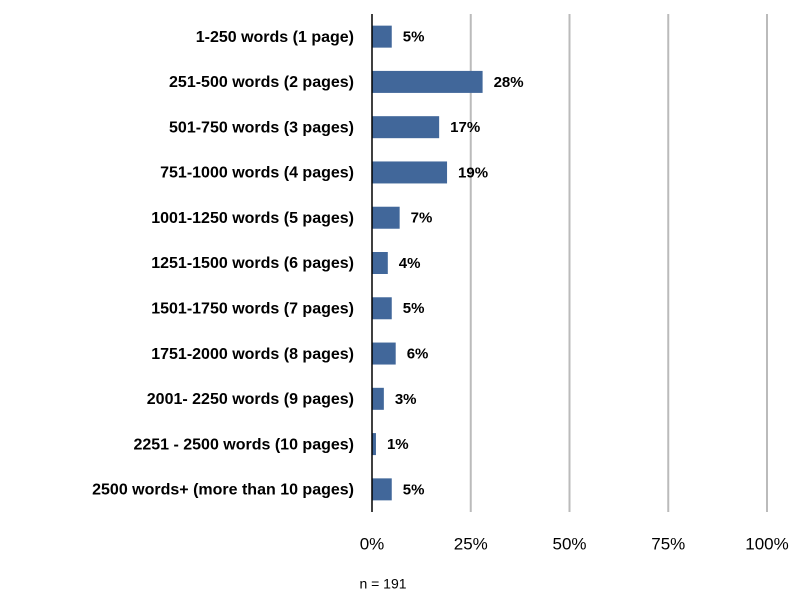 Image resolution: width=795 pixels, height=593 pixels. Describe the element at coordinates (252, 354) in the screenshot. I see `y-tick-label: 1751-2000 words (8 pages)` at that location.